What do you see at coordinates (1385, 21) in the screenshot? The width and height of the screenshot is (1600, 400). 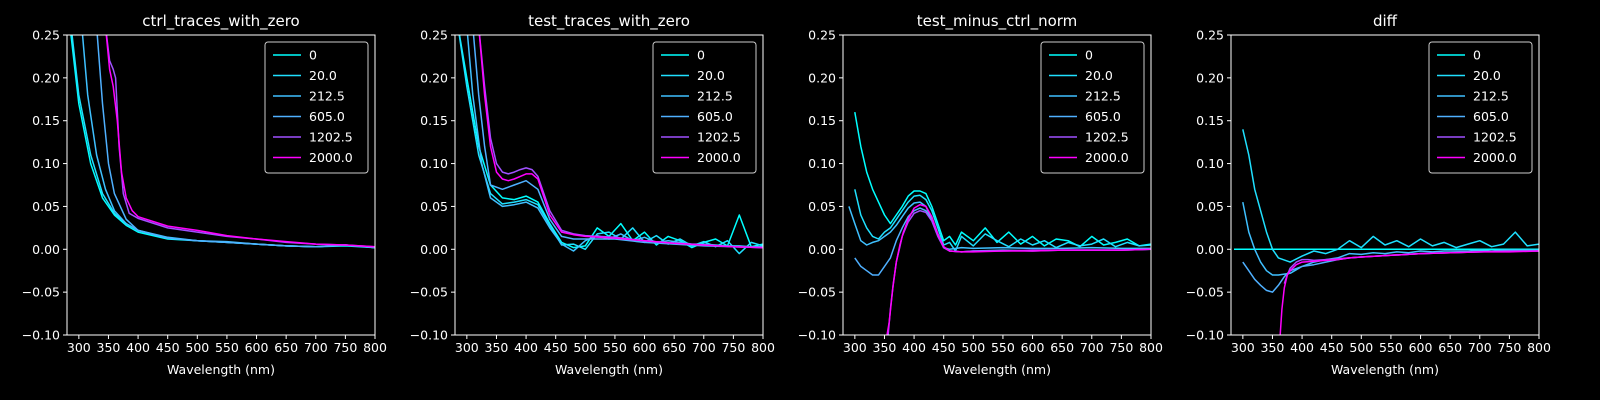 I see `chart-title: diff` at bounding box center [1385, 21].